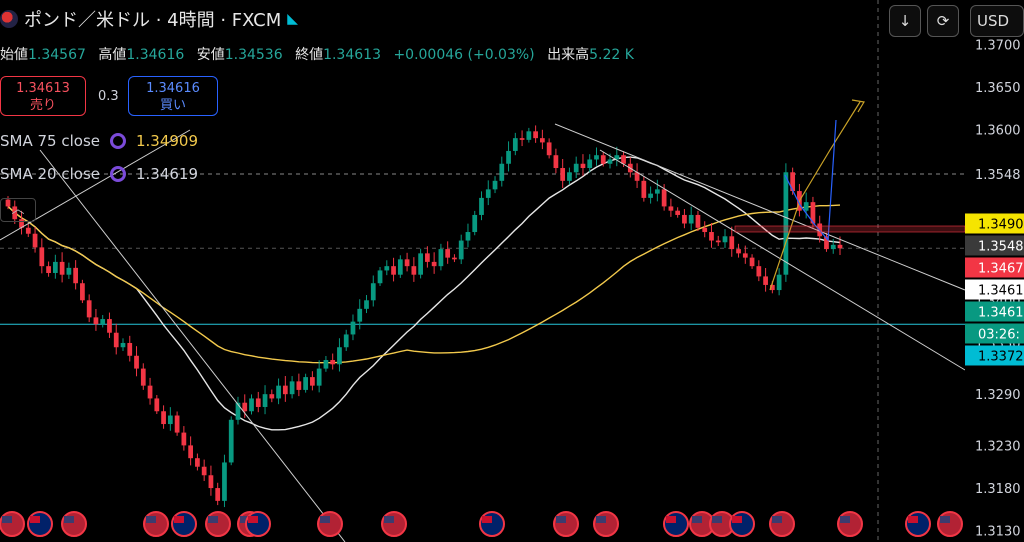 The width and height of the screenshot is (1024, 542). Describe the element at coordinates (43, 88) in the screenshot. I see `sell-price: 1.34613` at that location.